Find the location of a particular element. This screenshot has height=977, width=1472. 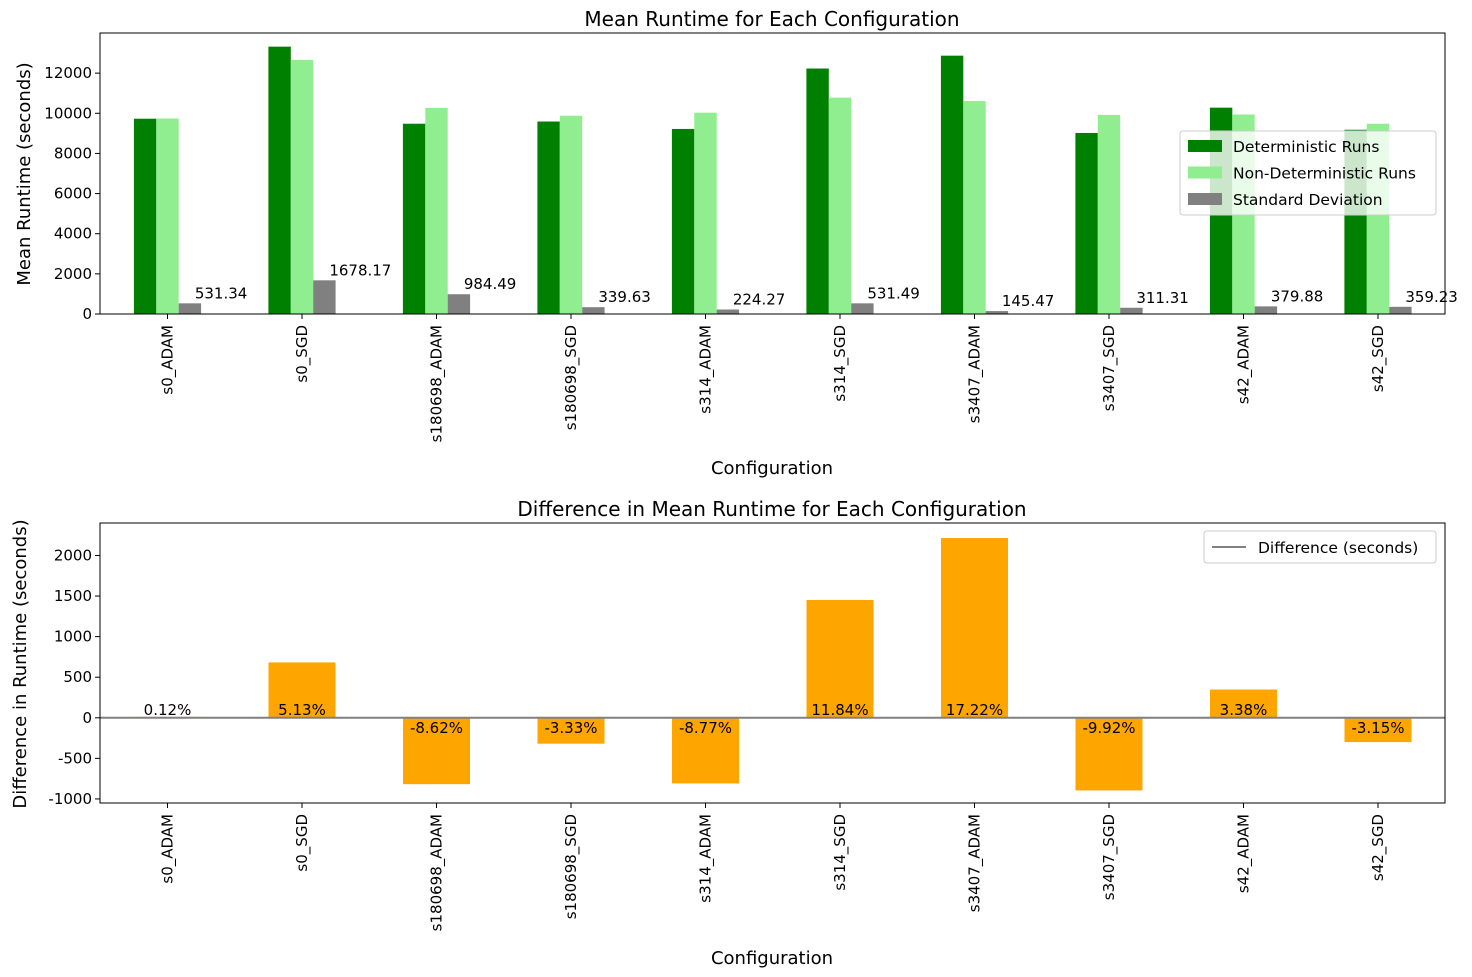

y-tick-label: -1000 is located at coordinates (70, 799).